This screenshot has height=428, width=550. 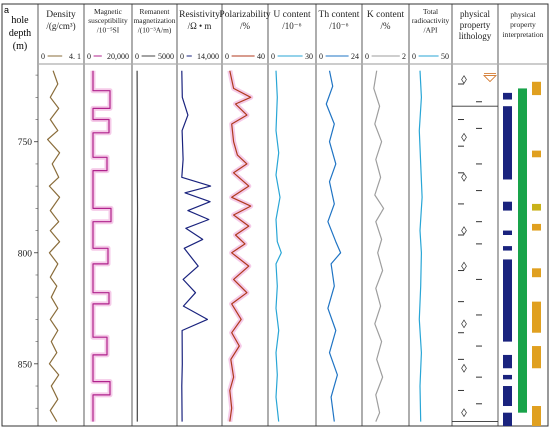 I want to click on interpretation-green-bar, so click(x=522, y=250).